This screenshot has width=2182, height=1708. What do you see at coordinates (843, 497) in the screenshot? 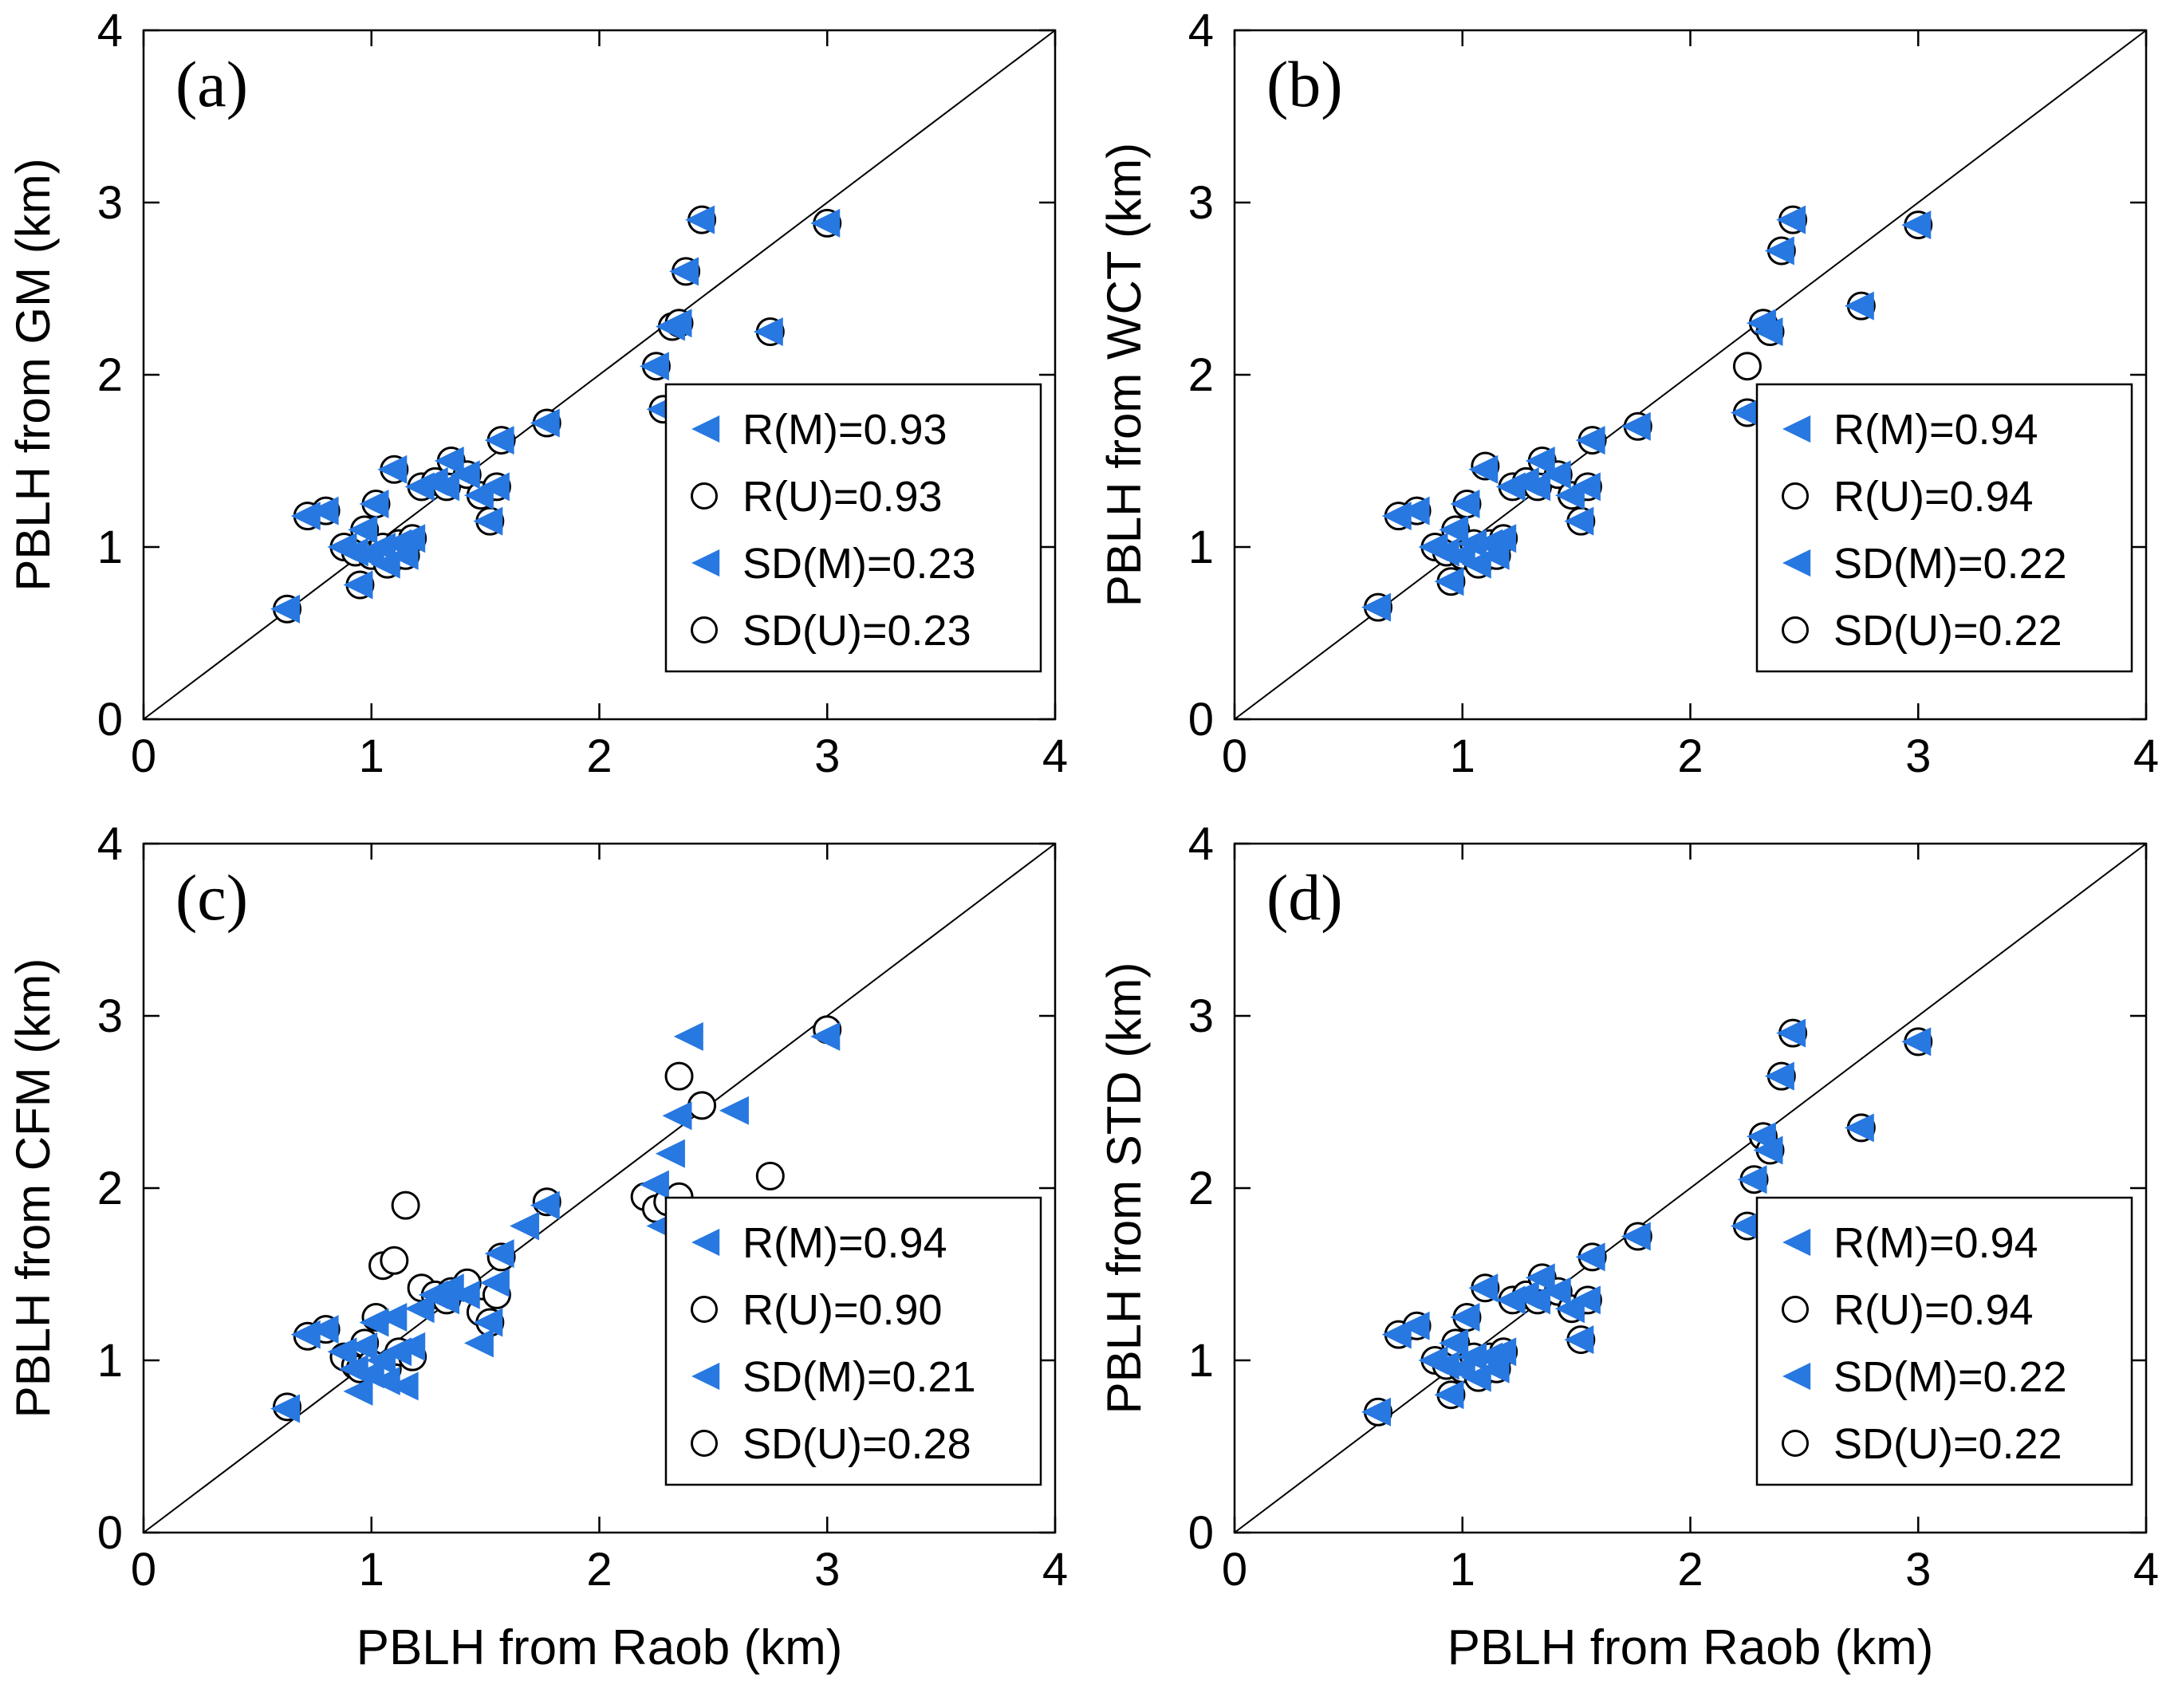
I see `legend-label: R(U)=0.93` at bounding box center [843, 497].